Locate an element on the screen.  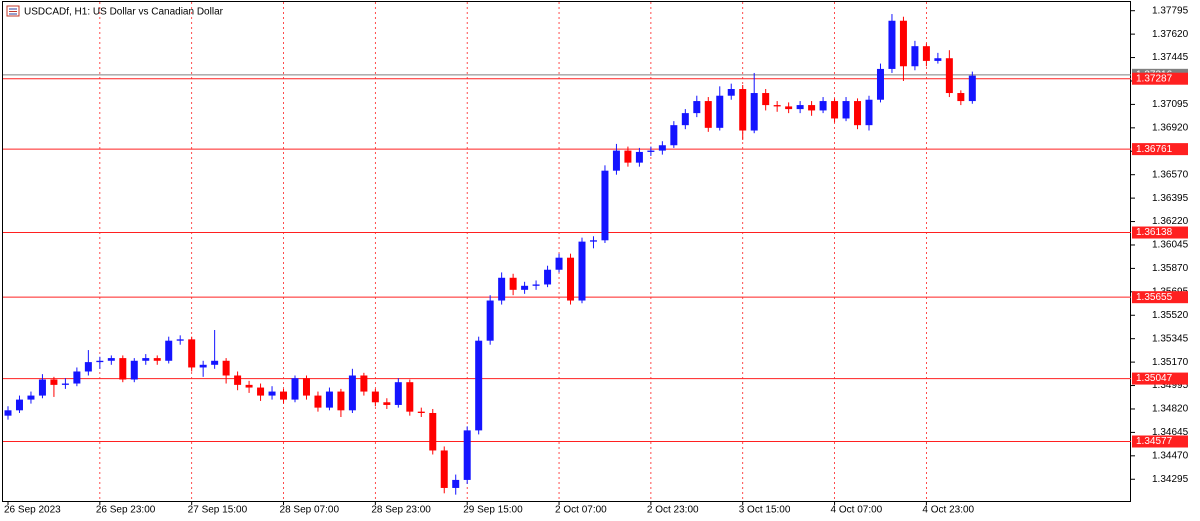
y-tick-label: 1.37095 is located at coordinates (1170, 104).